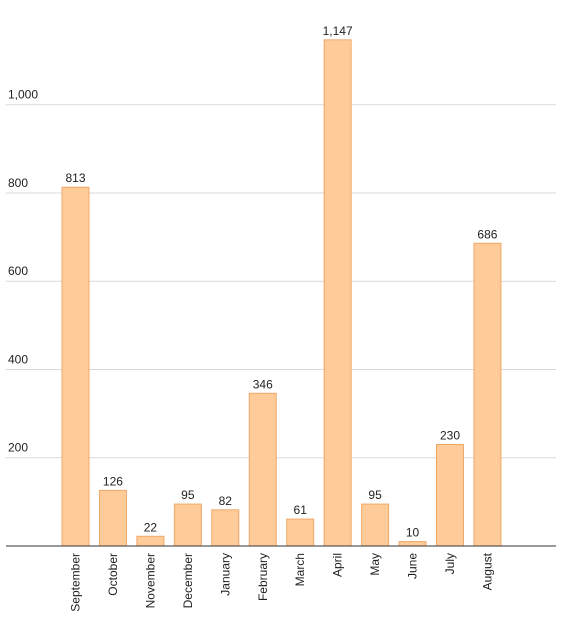 This screenshot has height=633, width=564. Describe the element at coordinates (76, 582) in the screenshot. I see `x-tick-label-september: September` at that location.